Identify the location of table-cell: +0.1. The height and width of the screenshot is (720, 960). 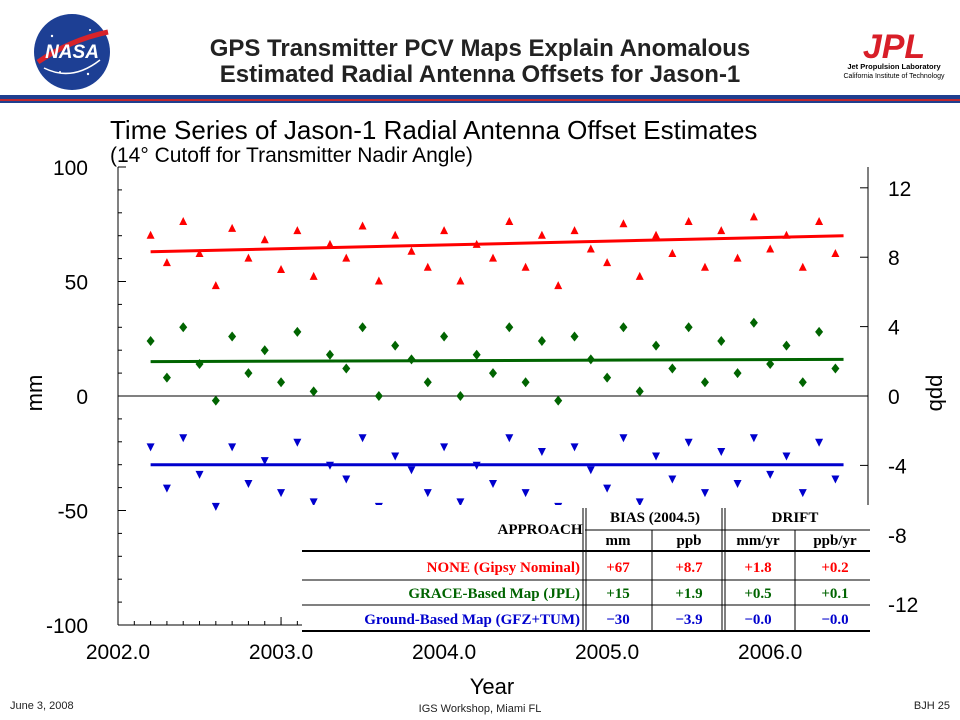
(834, 594).